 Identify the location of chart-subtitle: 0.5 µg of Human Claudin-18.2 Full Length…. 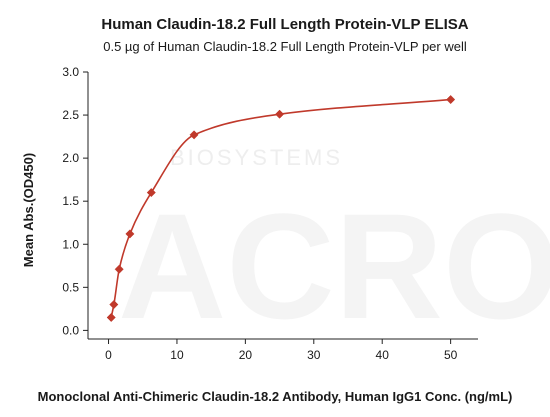
(285, 46).